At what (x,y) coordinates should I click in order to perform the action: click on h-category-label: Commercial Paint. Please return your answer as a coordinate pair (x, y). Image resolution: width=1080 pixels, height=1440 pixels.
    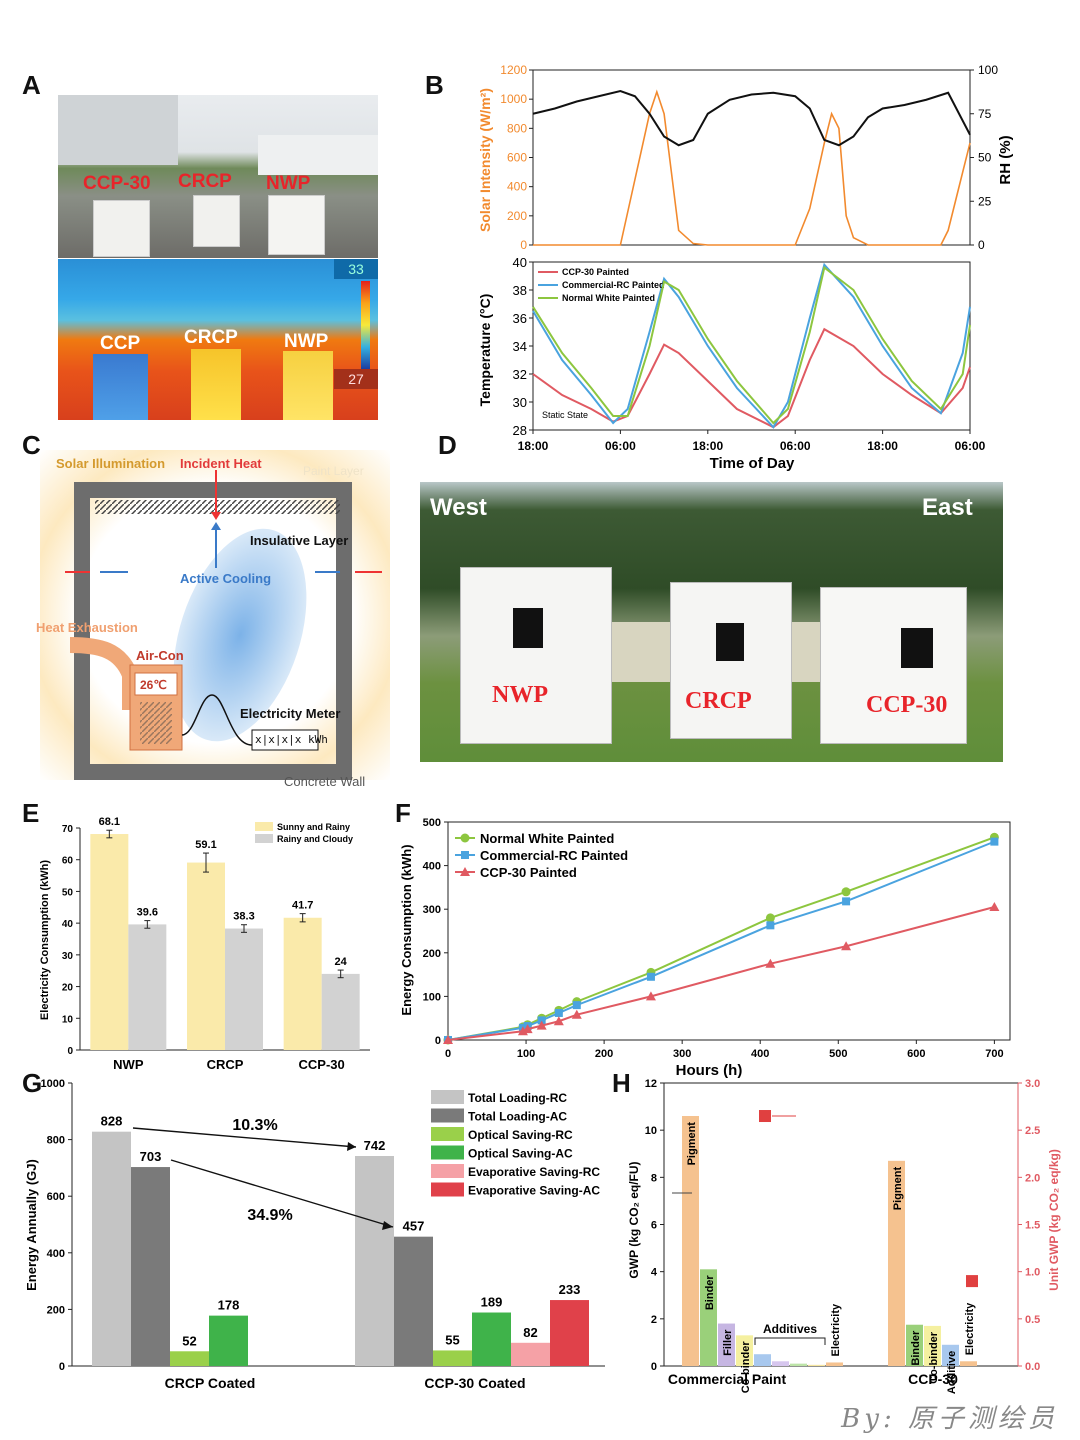
    Looking at the image, I should click on (727, 1379).